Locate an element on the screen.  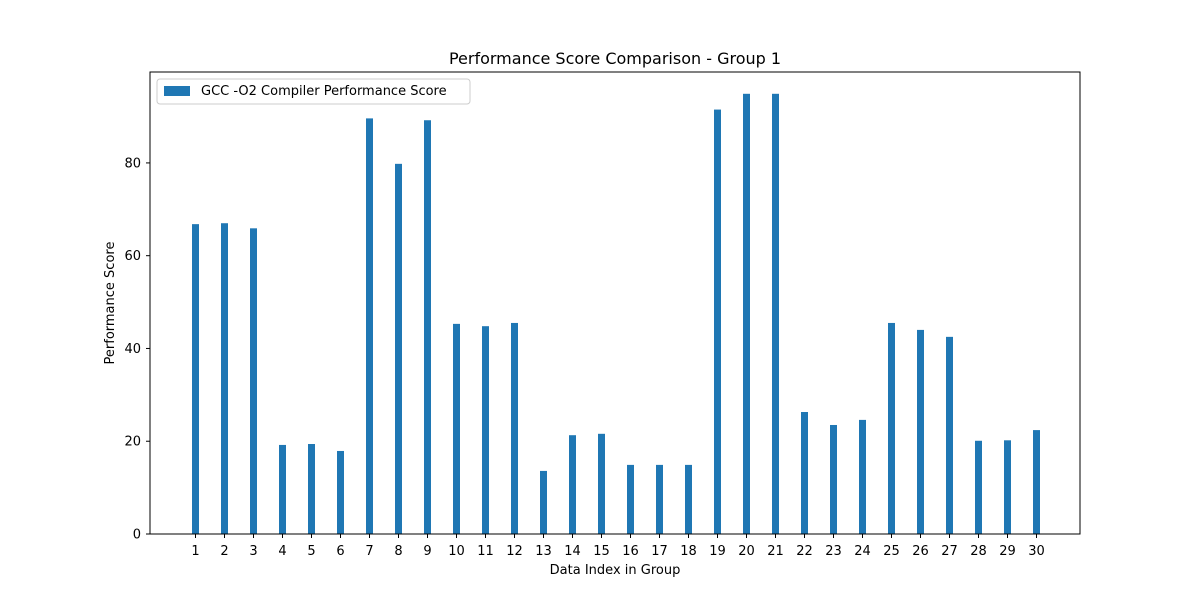
x-tick-label: 15 is located at coordinates (601, 551).